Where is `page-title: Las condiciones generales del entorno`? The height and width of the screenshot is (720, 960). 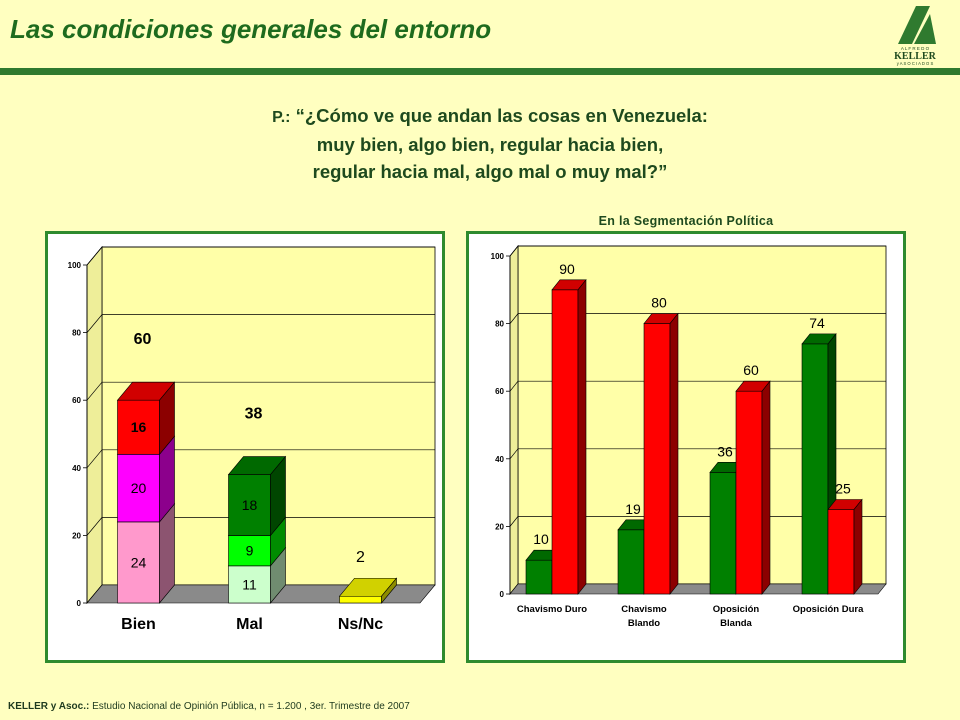 page-title: Las condiciones generales del entorno is located at coordinates (251, 29).